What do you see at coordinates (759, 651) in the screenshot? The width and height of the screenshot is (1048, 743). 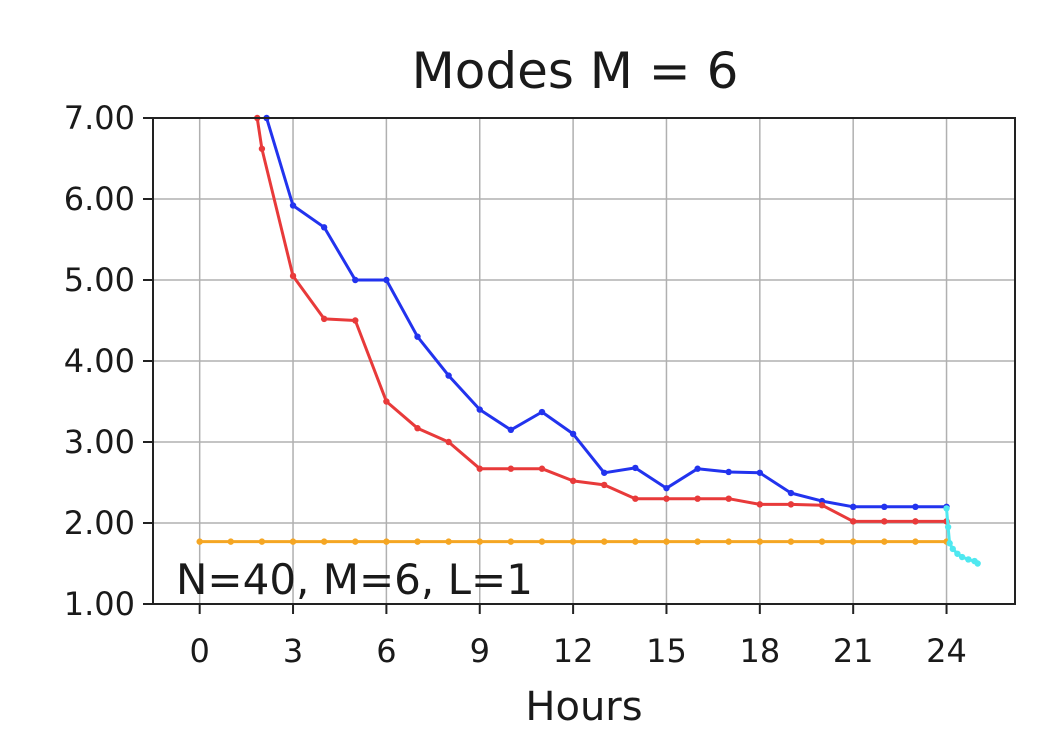 I see `x-tick-label: 18` at bounding box center [759, 651].